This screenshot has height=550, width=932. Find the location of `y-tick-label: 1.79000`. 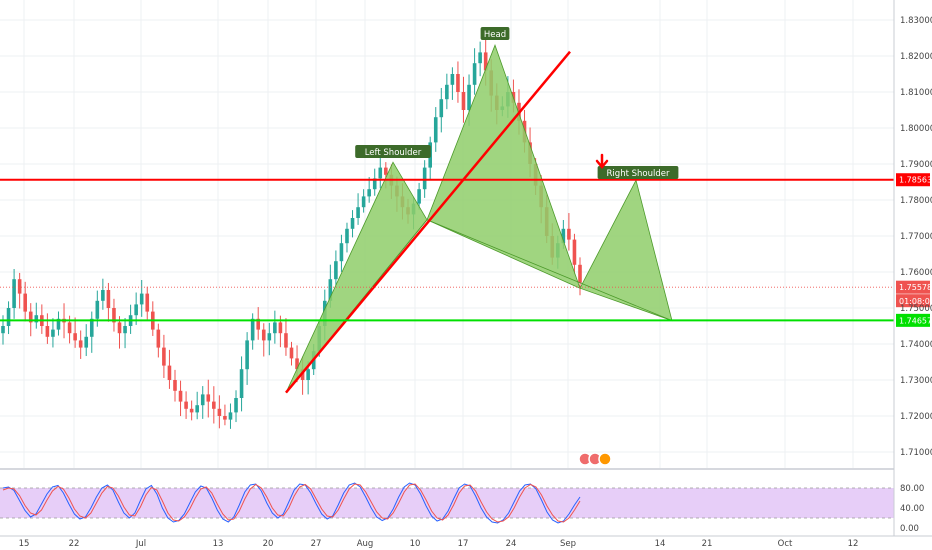

y-tick-label: 1.79000 is located at coordinates (916, 165).